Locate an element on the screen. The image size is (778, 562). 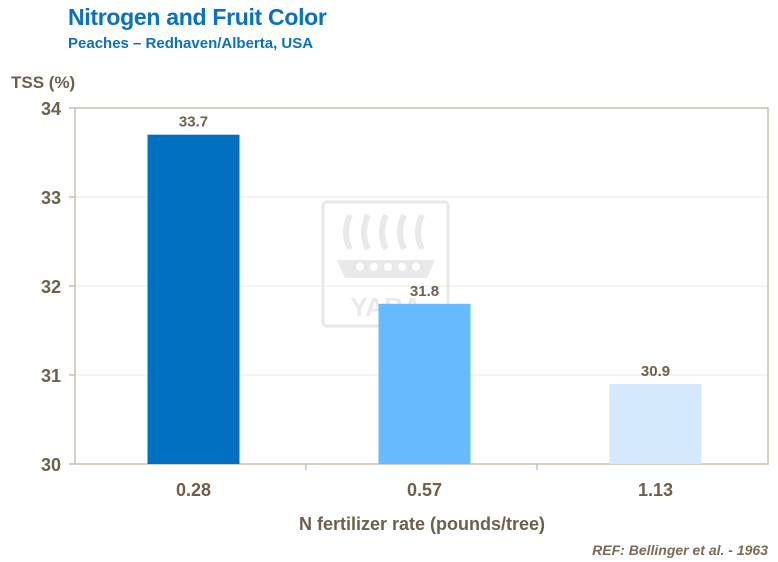
chart-title: Nitrogen and Fruit Color is located at coordinates (197, 17).